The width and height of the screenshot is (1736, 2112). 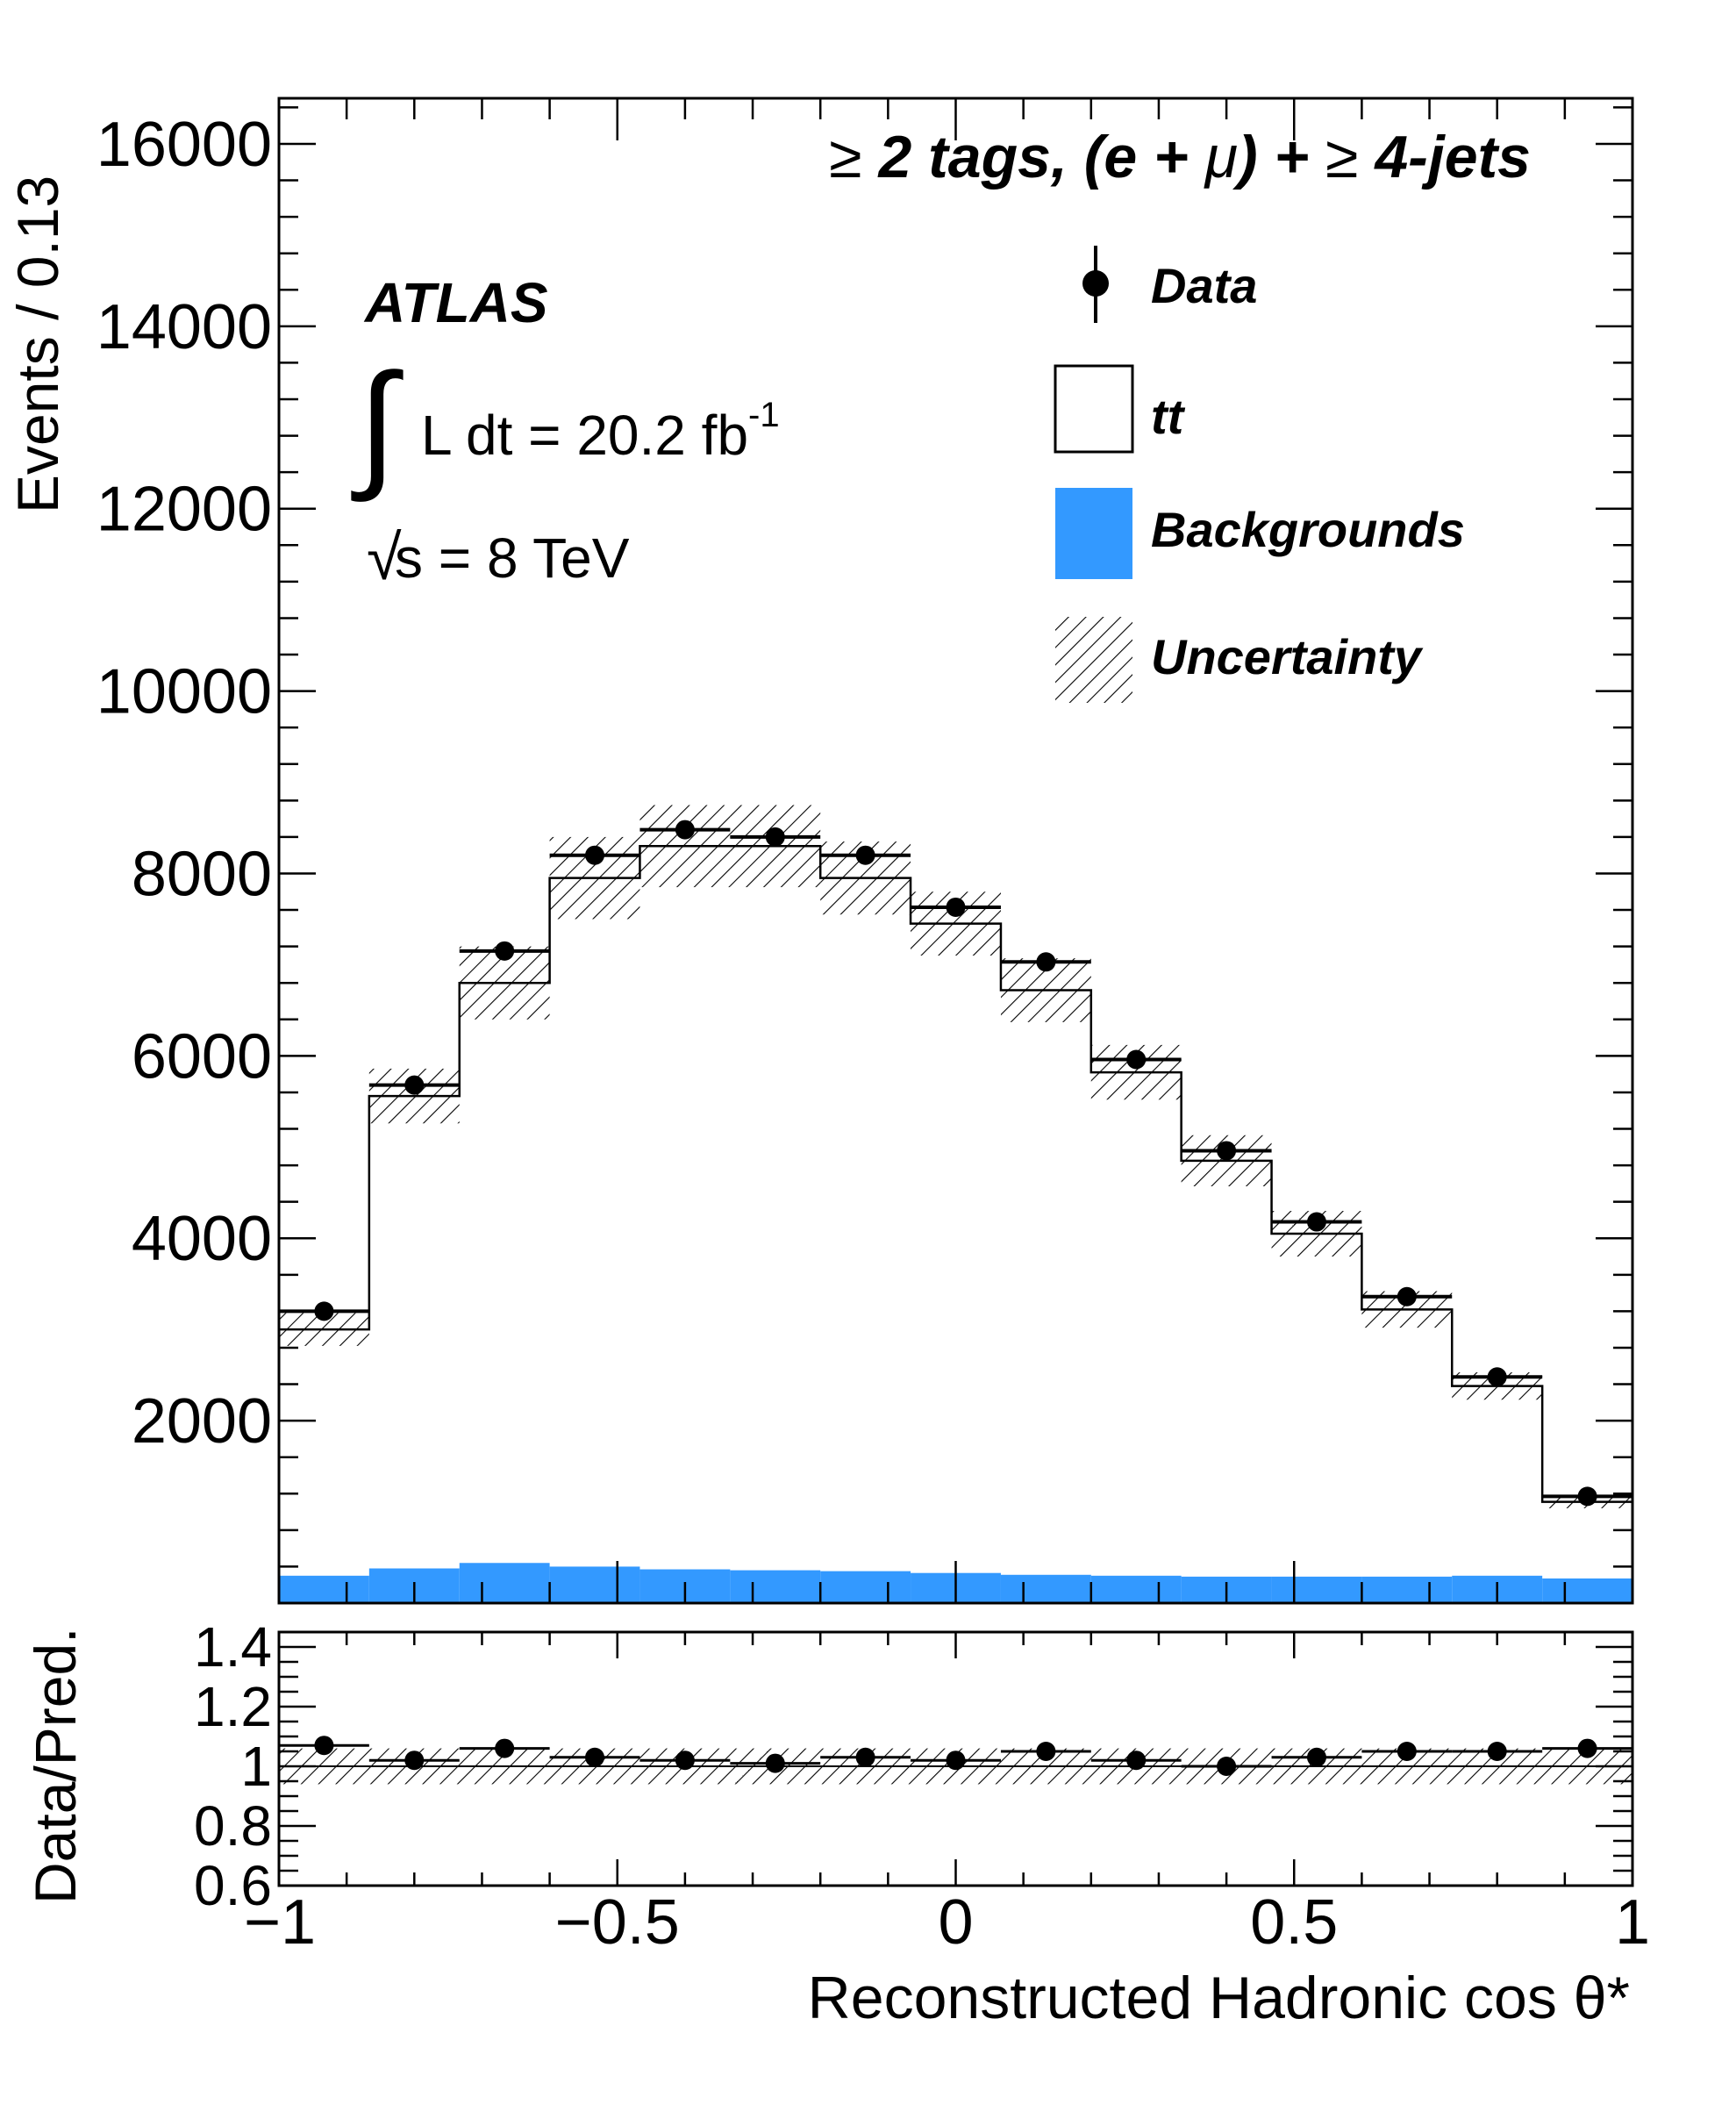 What do you see at coordinates (184, 692) in the screenshot?
I see `main-y-tick-label: 10000` at bounding box center [184, 692].